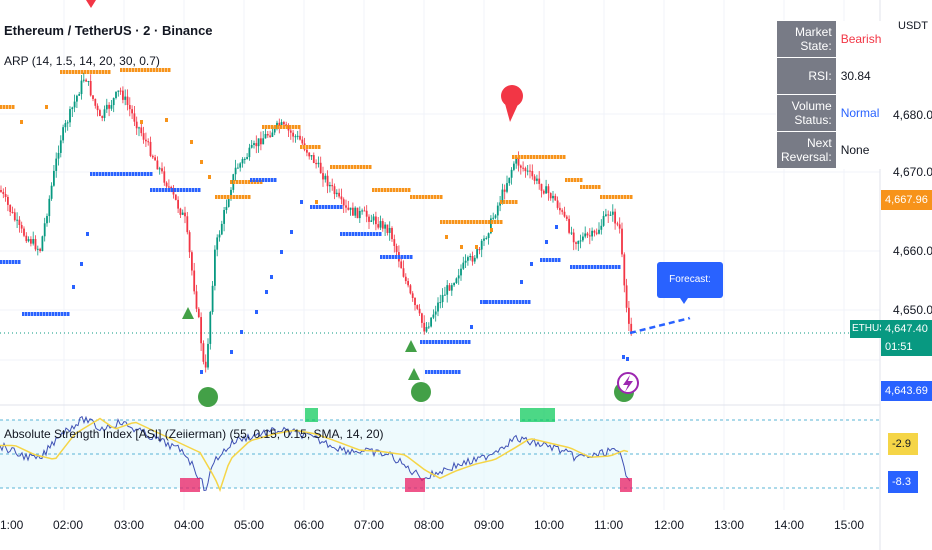  Describe the element at coordinates (108, 30) in the screenshot. I see `symbol-title: Ethereum / TetherUS · 2 · Binance` at that location.